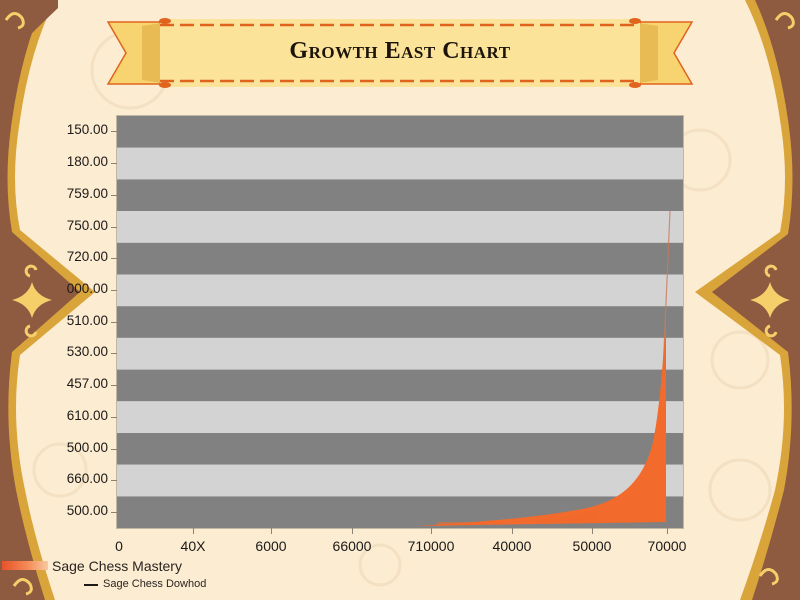 Image resolution: width=800 pixels, height=600 pixels. Describe the element at coordinates (541, 421) in the screenshot. I see `series-area-sage-chess-mastery` at that location.